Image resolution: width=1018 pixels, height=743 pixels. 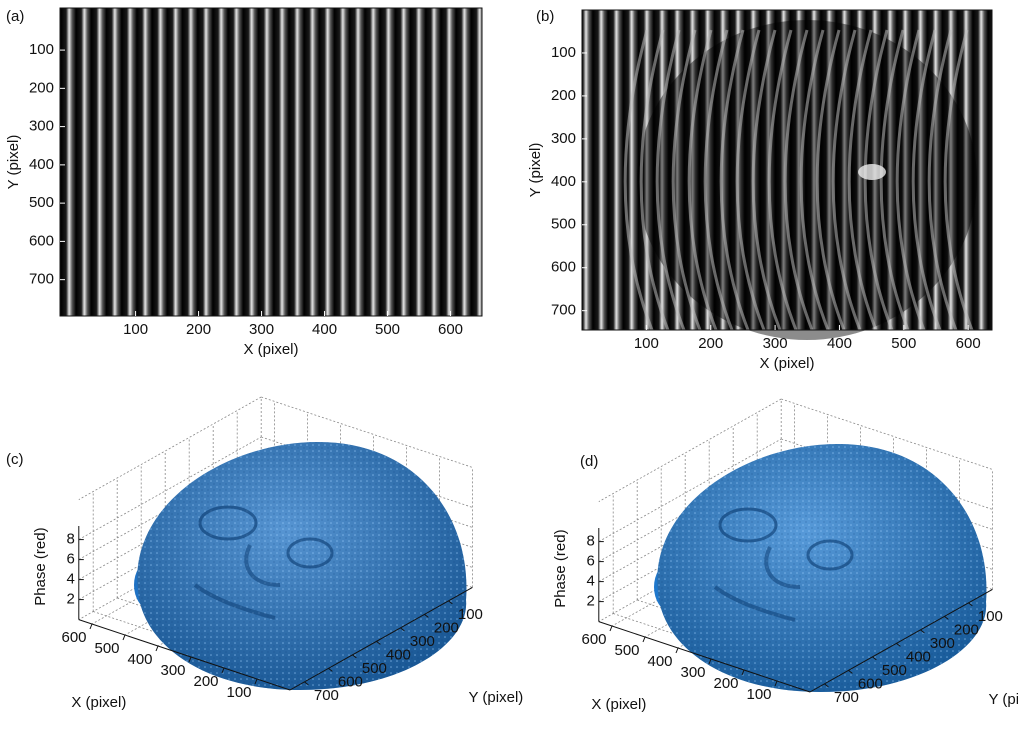 I want to click on object-shadow, so click(x=807, y=180).